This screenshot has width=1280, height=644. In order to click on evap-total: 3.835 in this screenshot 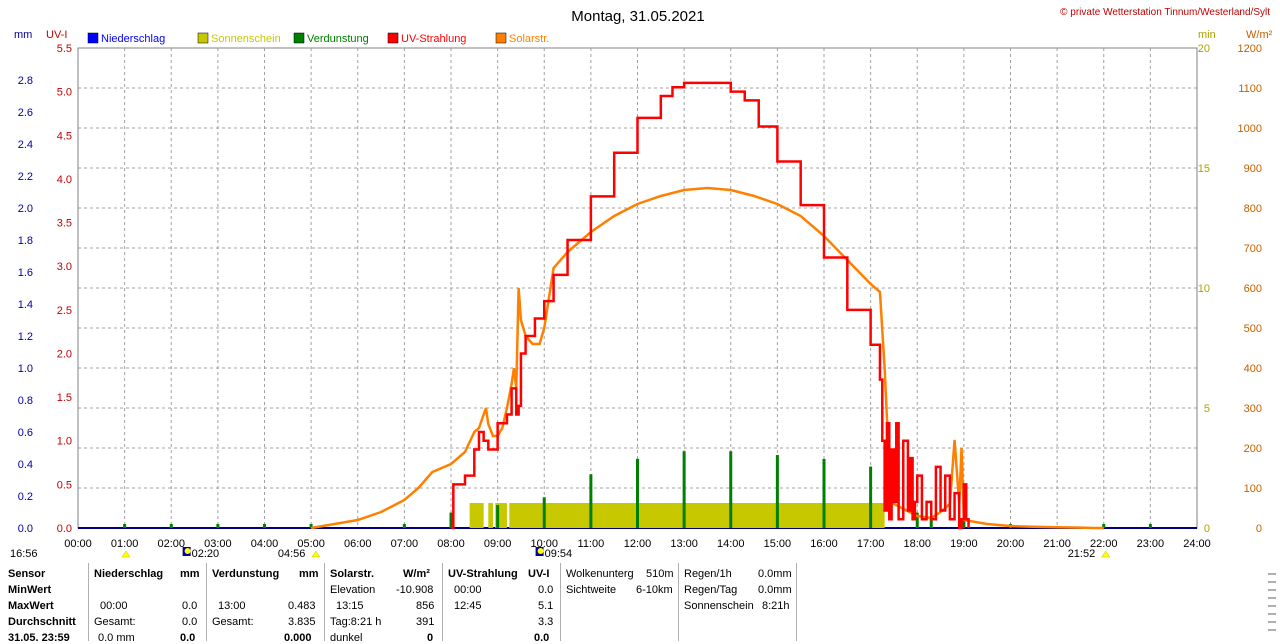, I will do `click(302, 622)`.